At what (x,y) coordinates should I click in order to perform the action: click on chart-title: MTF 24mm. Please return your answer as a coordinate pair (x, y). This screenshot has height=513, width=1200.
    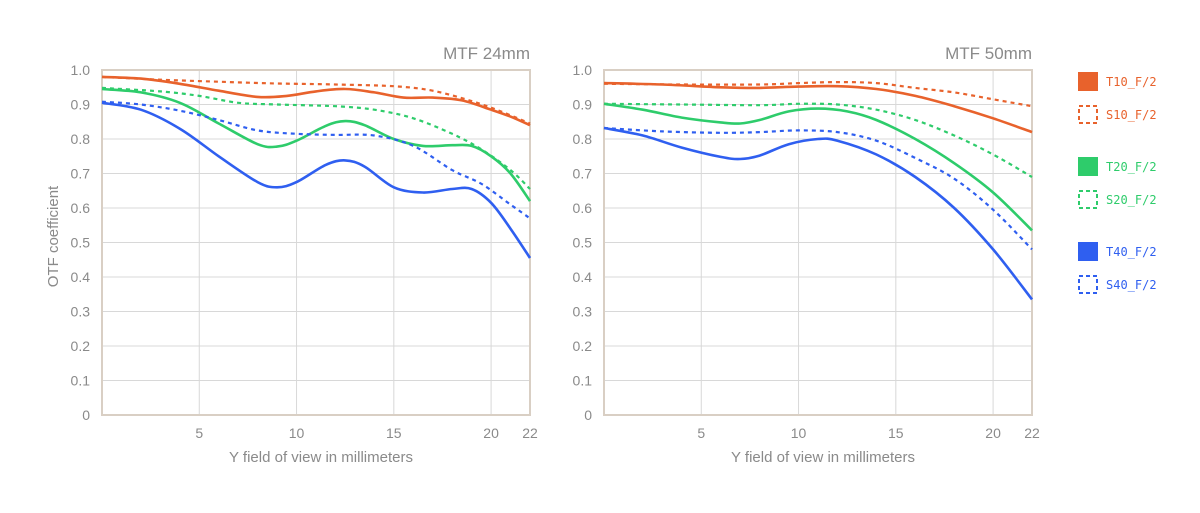
    Looking at the image, I should click on (486, 53).